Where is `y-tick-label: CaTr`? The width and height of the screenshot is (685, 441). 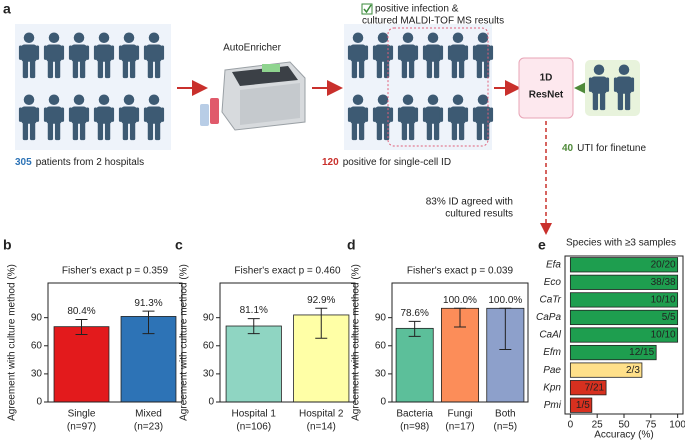
y-tick-label: CaTr is located at coordinates (551, 300).